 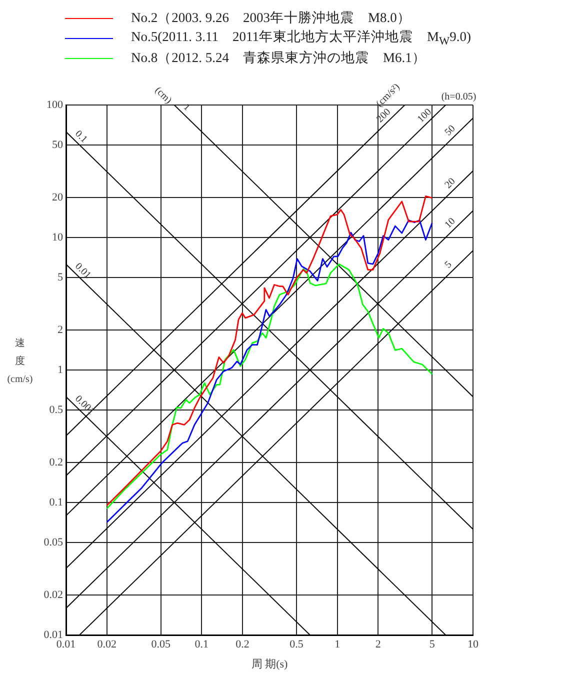 I want to click on x-tick-label: 2, so click(x=378, y=644).